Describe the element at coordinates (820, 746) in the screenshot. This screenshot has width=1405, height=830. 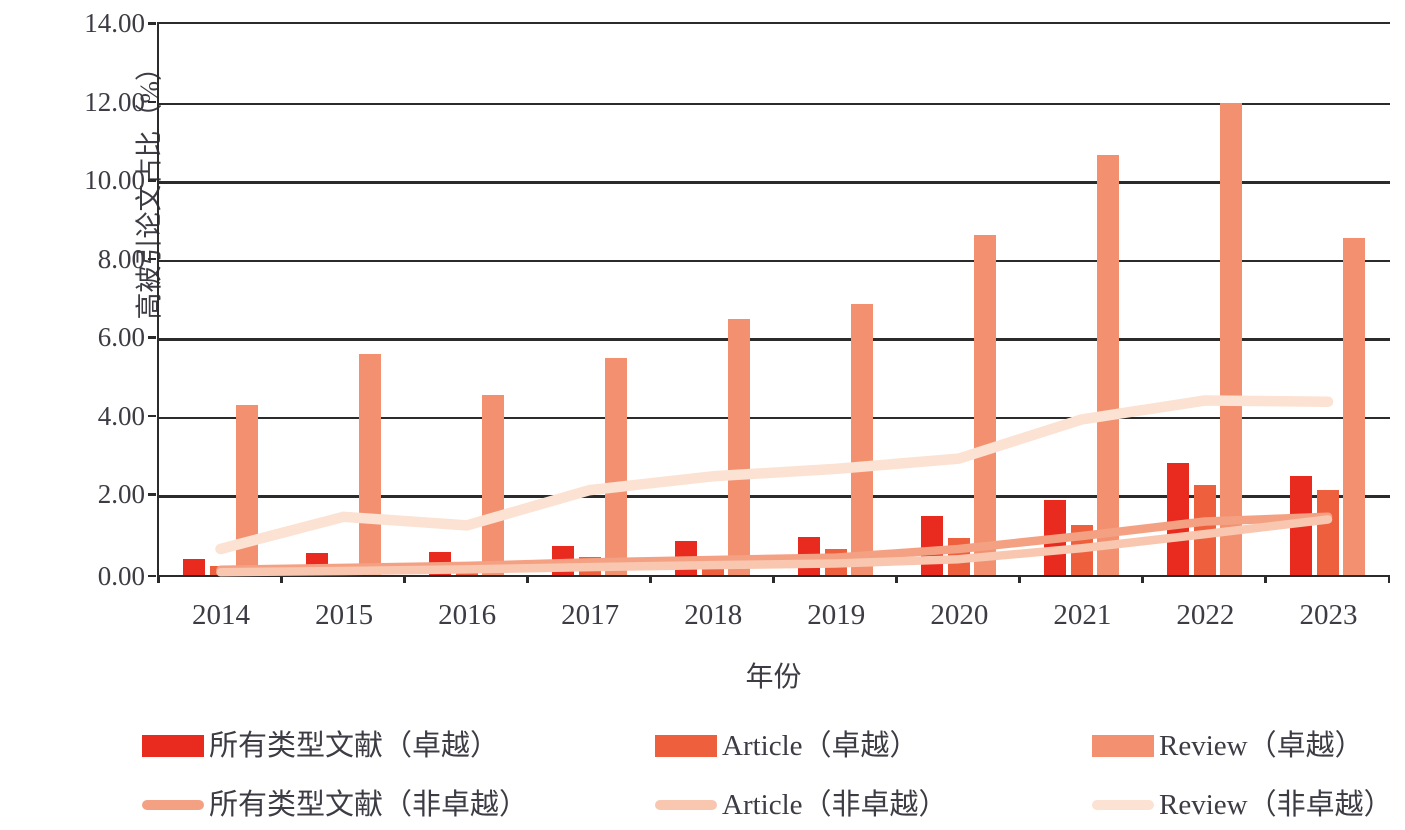
I see `legend-label: Article（卓越）` at that location.